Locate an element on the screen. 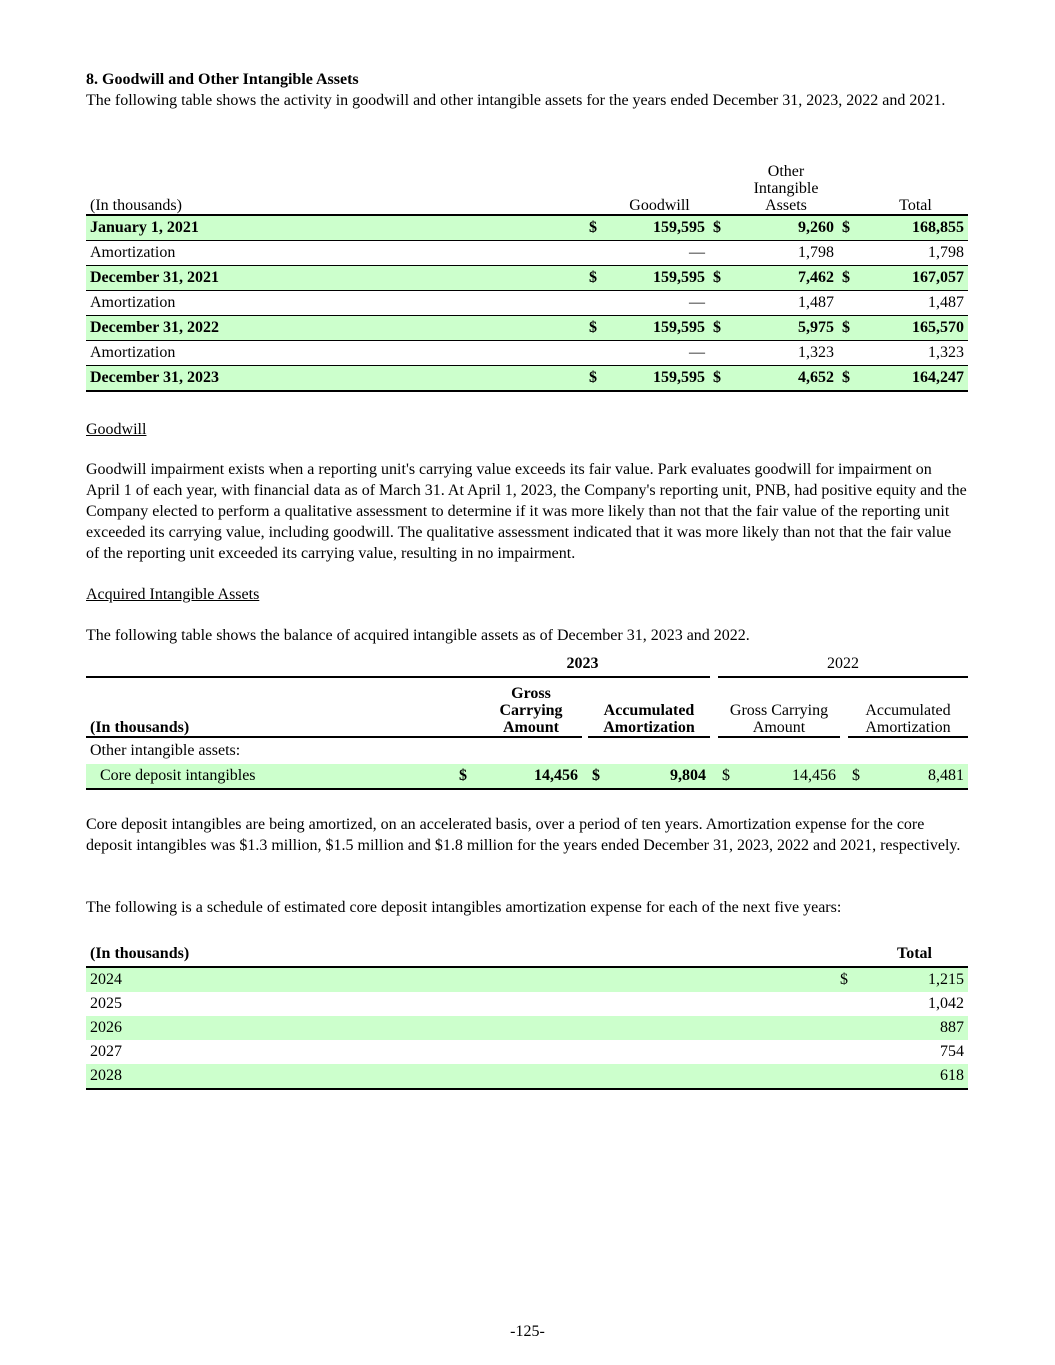 The height and width of the screenshot is (1365, 1055). amount: 1,042 is located at coordinates (946, 1003).